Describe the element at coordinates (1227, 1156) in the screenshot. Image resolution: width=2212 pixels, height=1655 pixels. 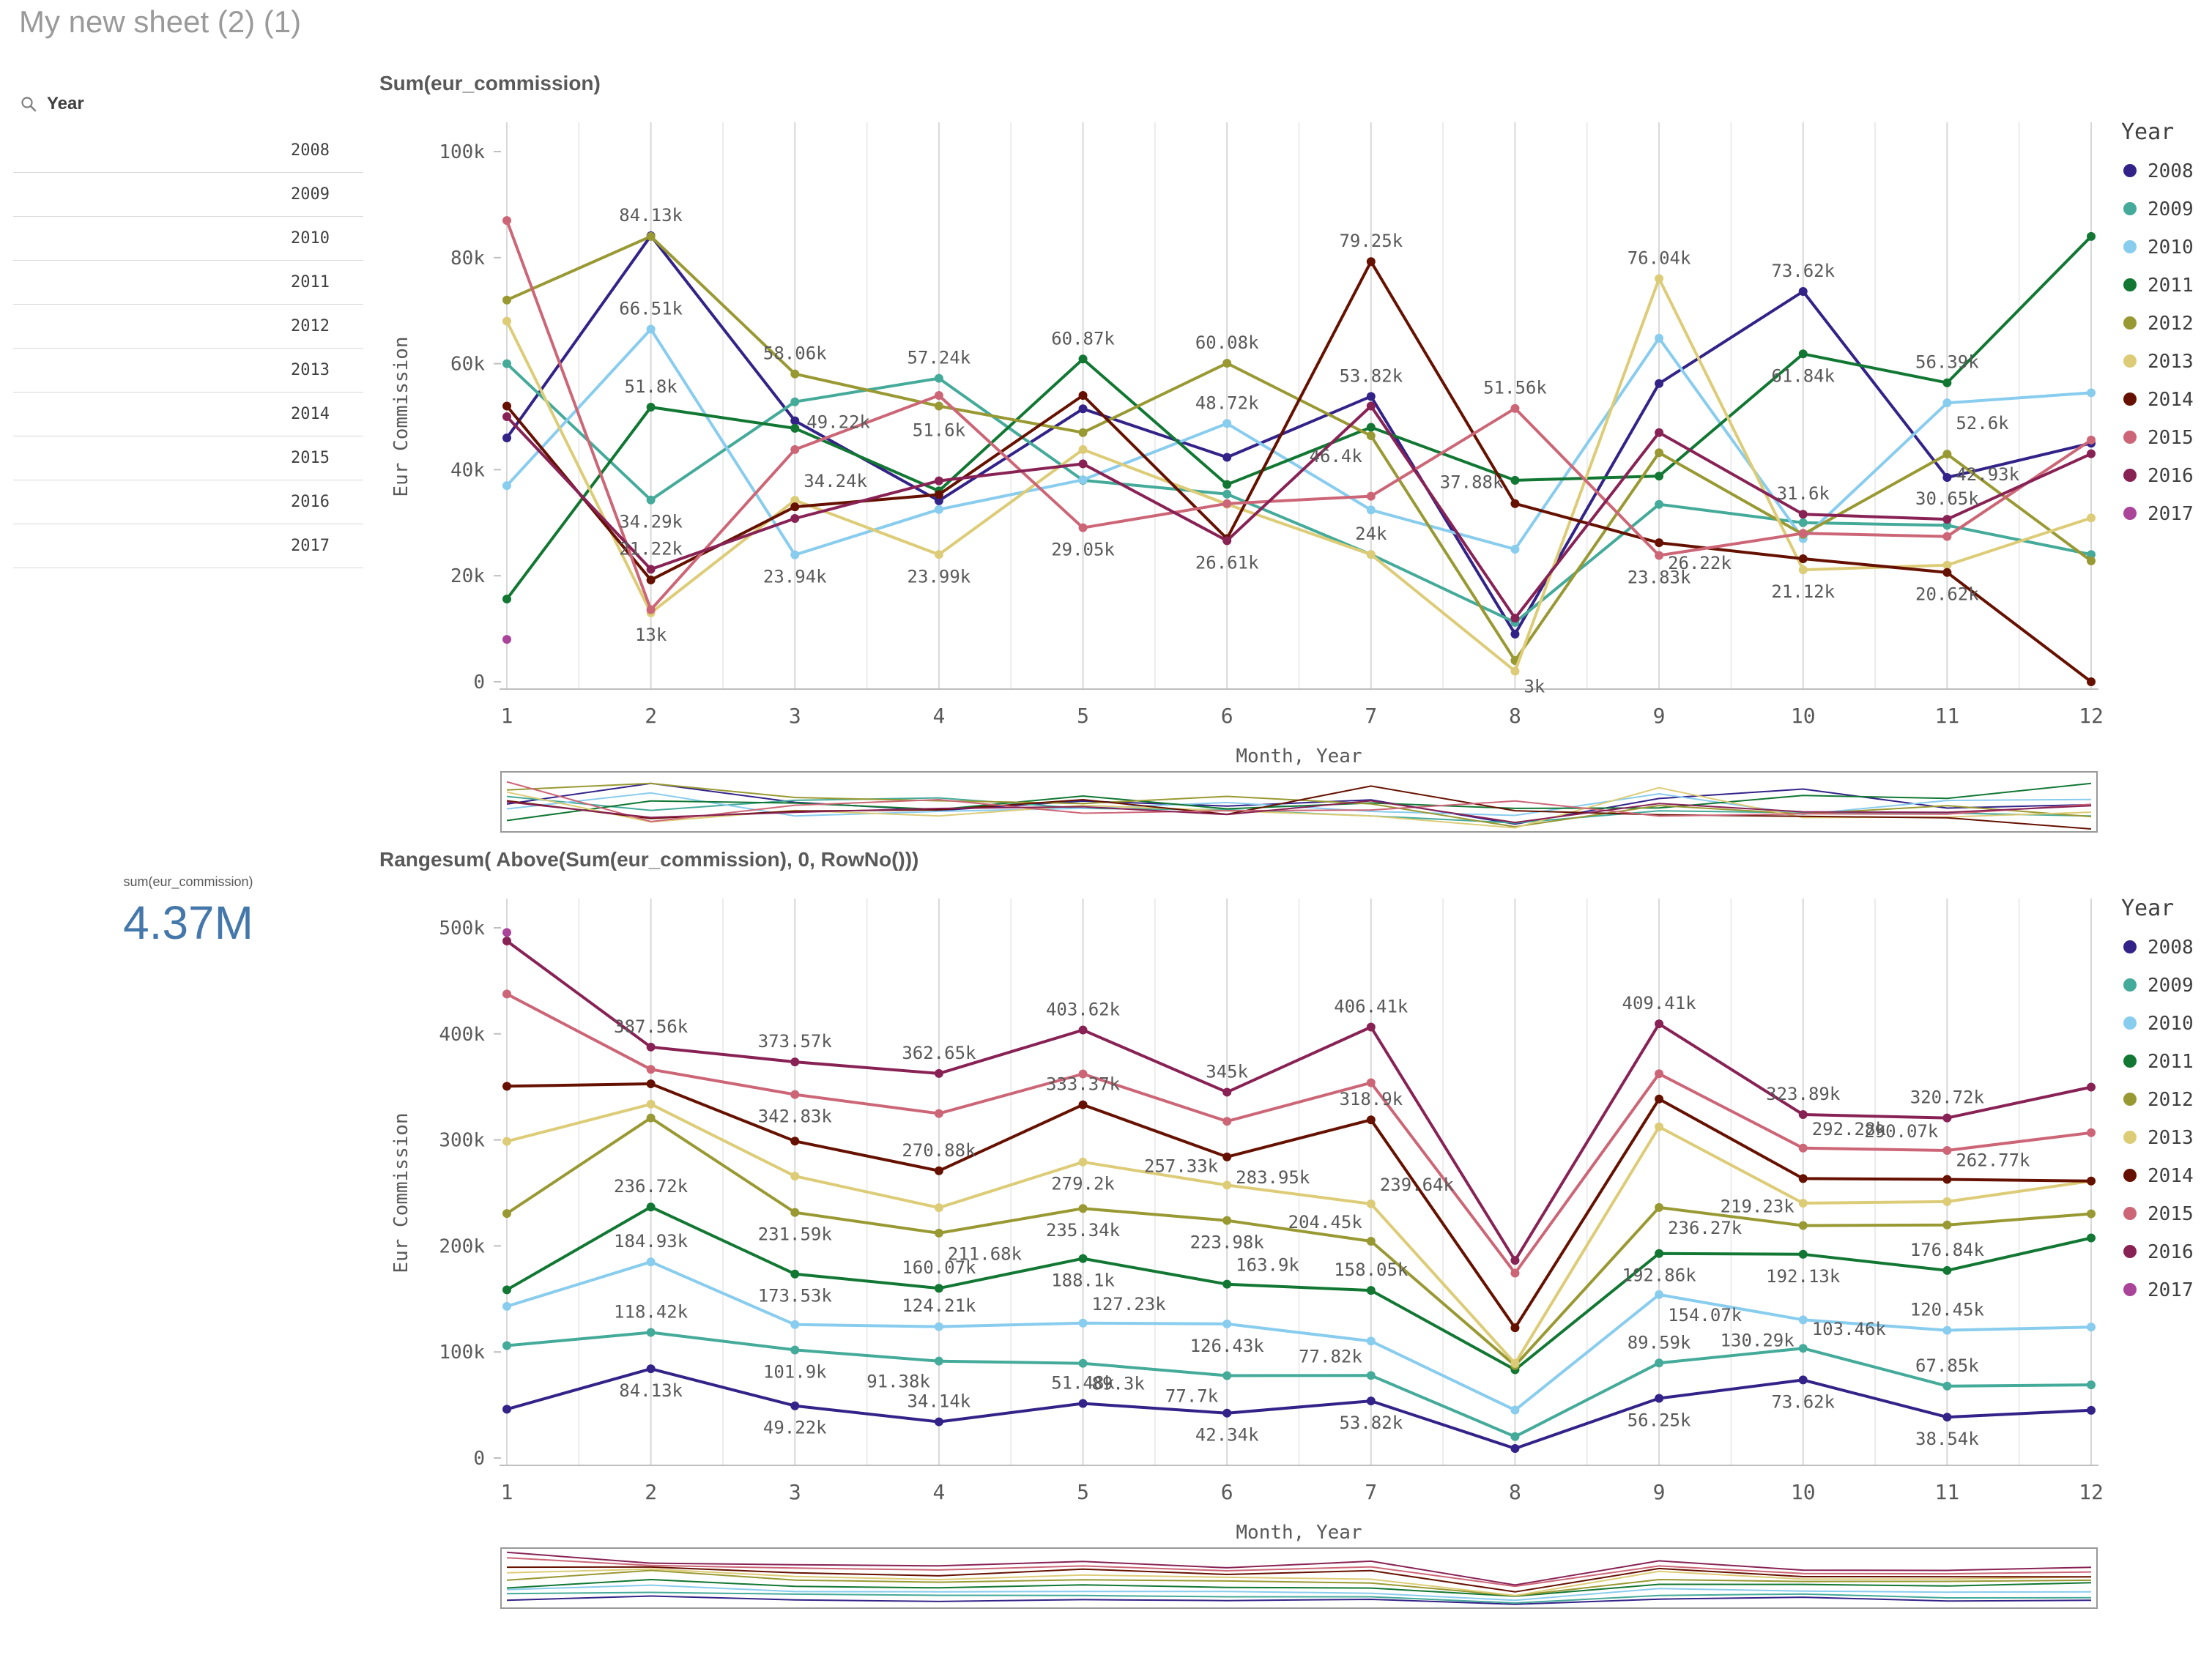
I see `data-point-2014-m6` at that location.